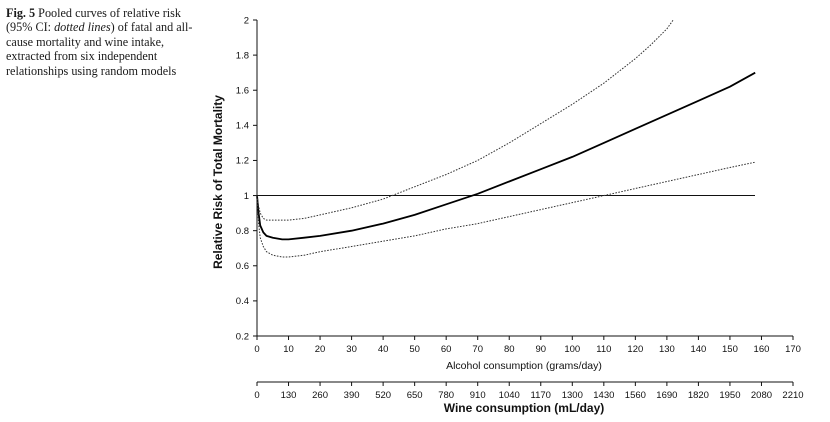  I want to click on x2-tick-label: 1690, so click(666, 395).